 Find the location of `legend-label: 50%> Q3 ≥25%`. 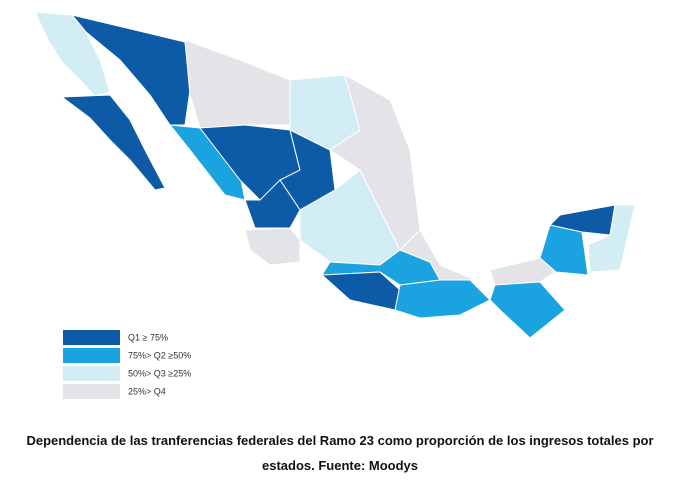

legend-label: 50%> Q3 ≥25% is located at coordinates (159, 373).